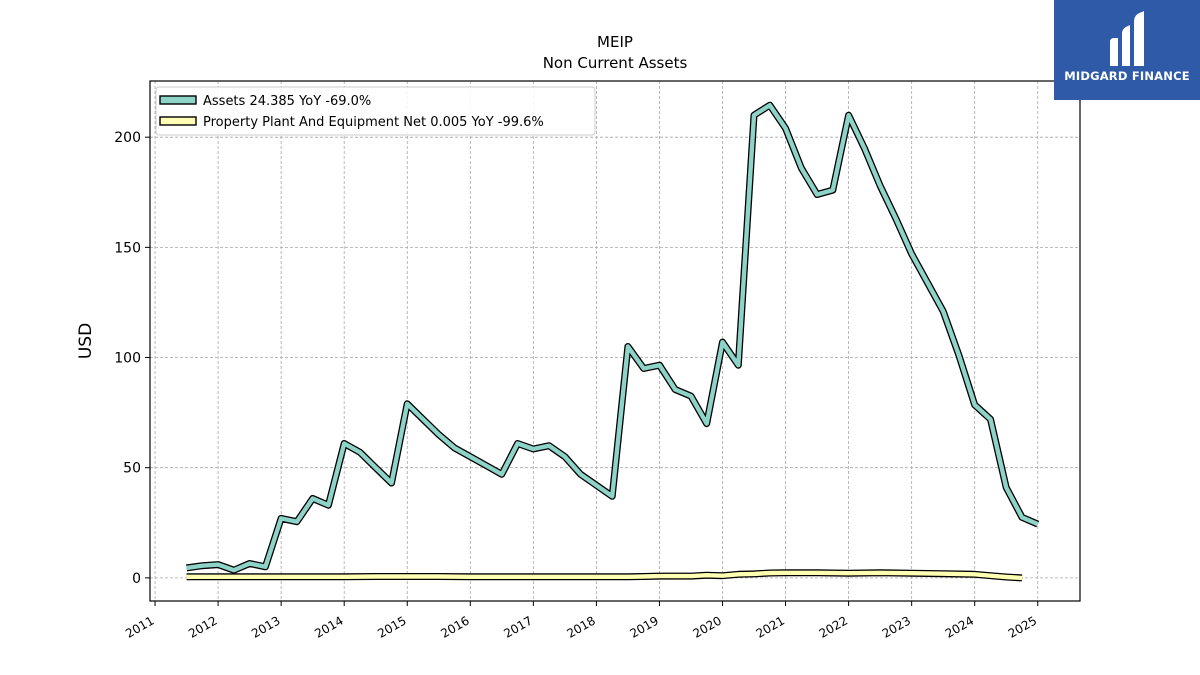 This screenshot has width=1200, height=675. I want to click on x-tick-label: 2020, so click(707, 626).